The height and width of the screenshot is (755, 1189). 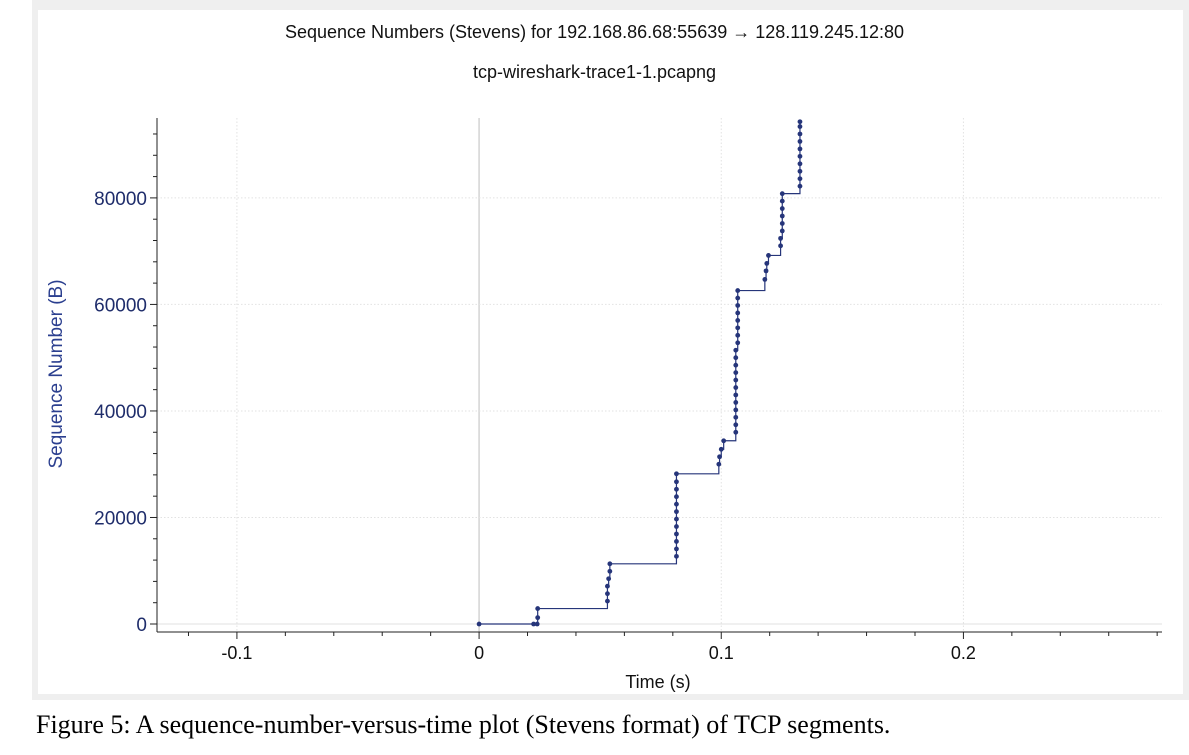 What do you see at coordinates (657, 682) in the screenshot?
I see `x-axis-label: Time (s)` at bounding box center [657, 682].